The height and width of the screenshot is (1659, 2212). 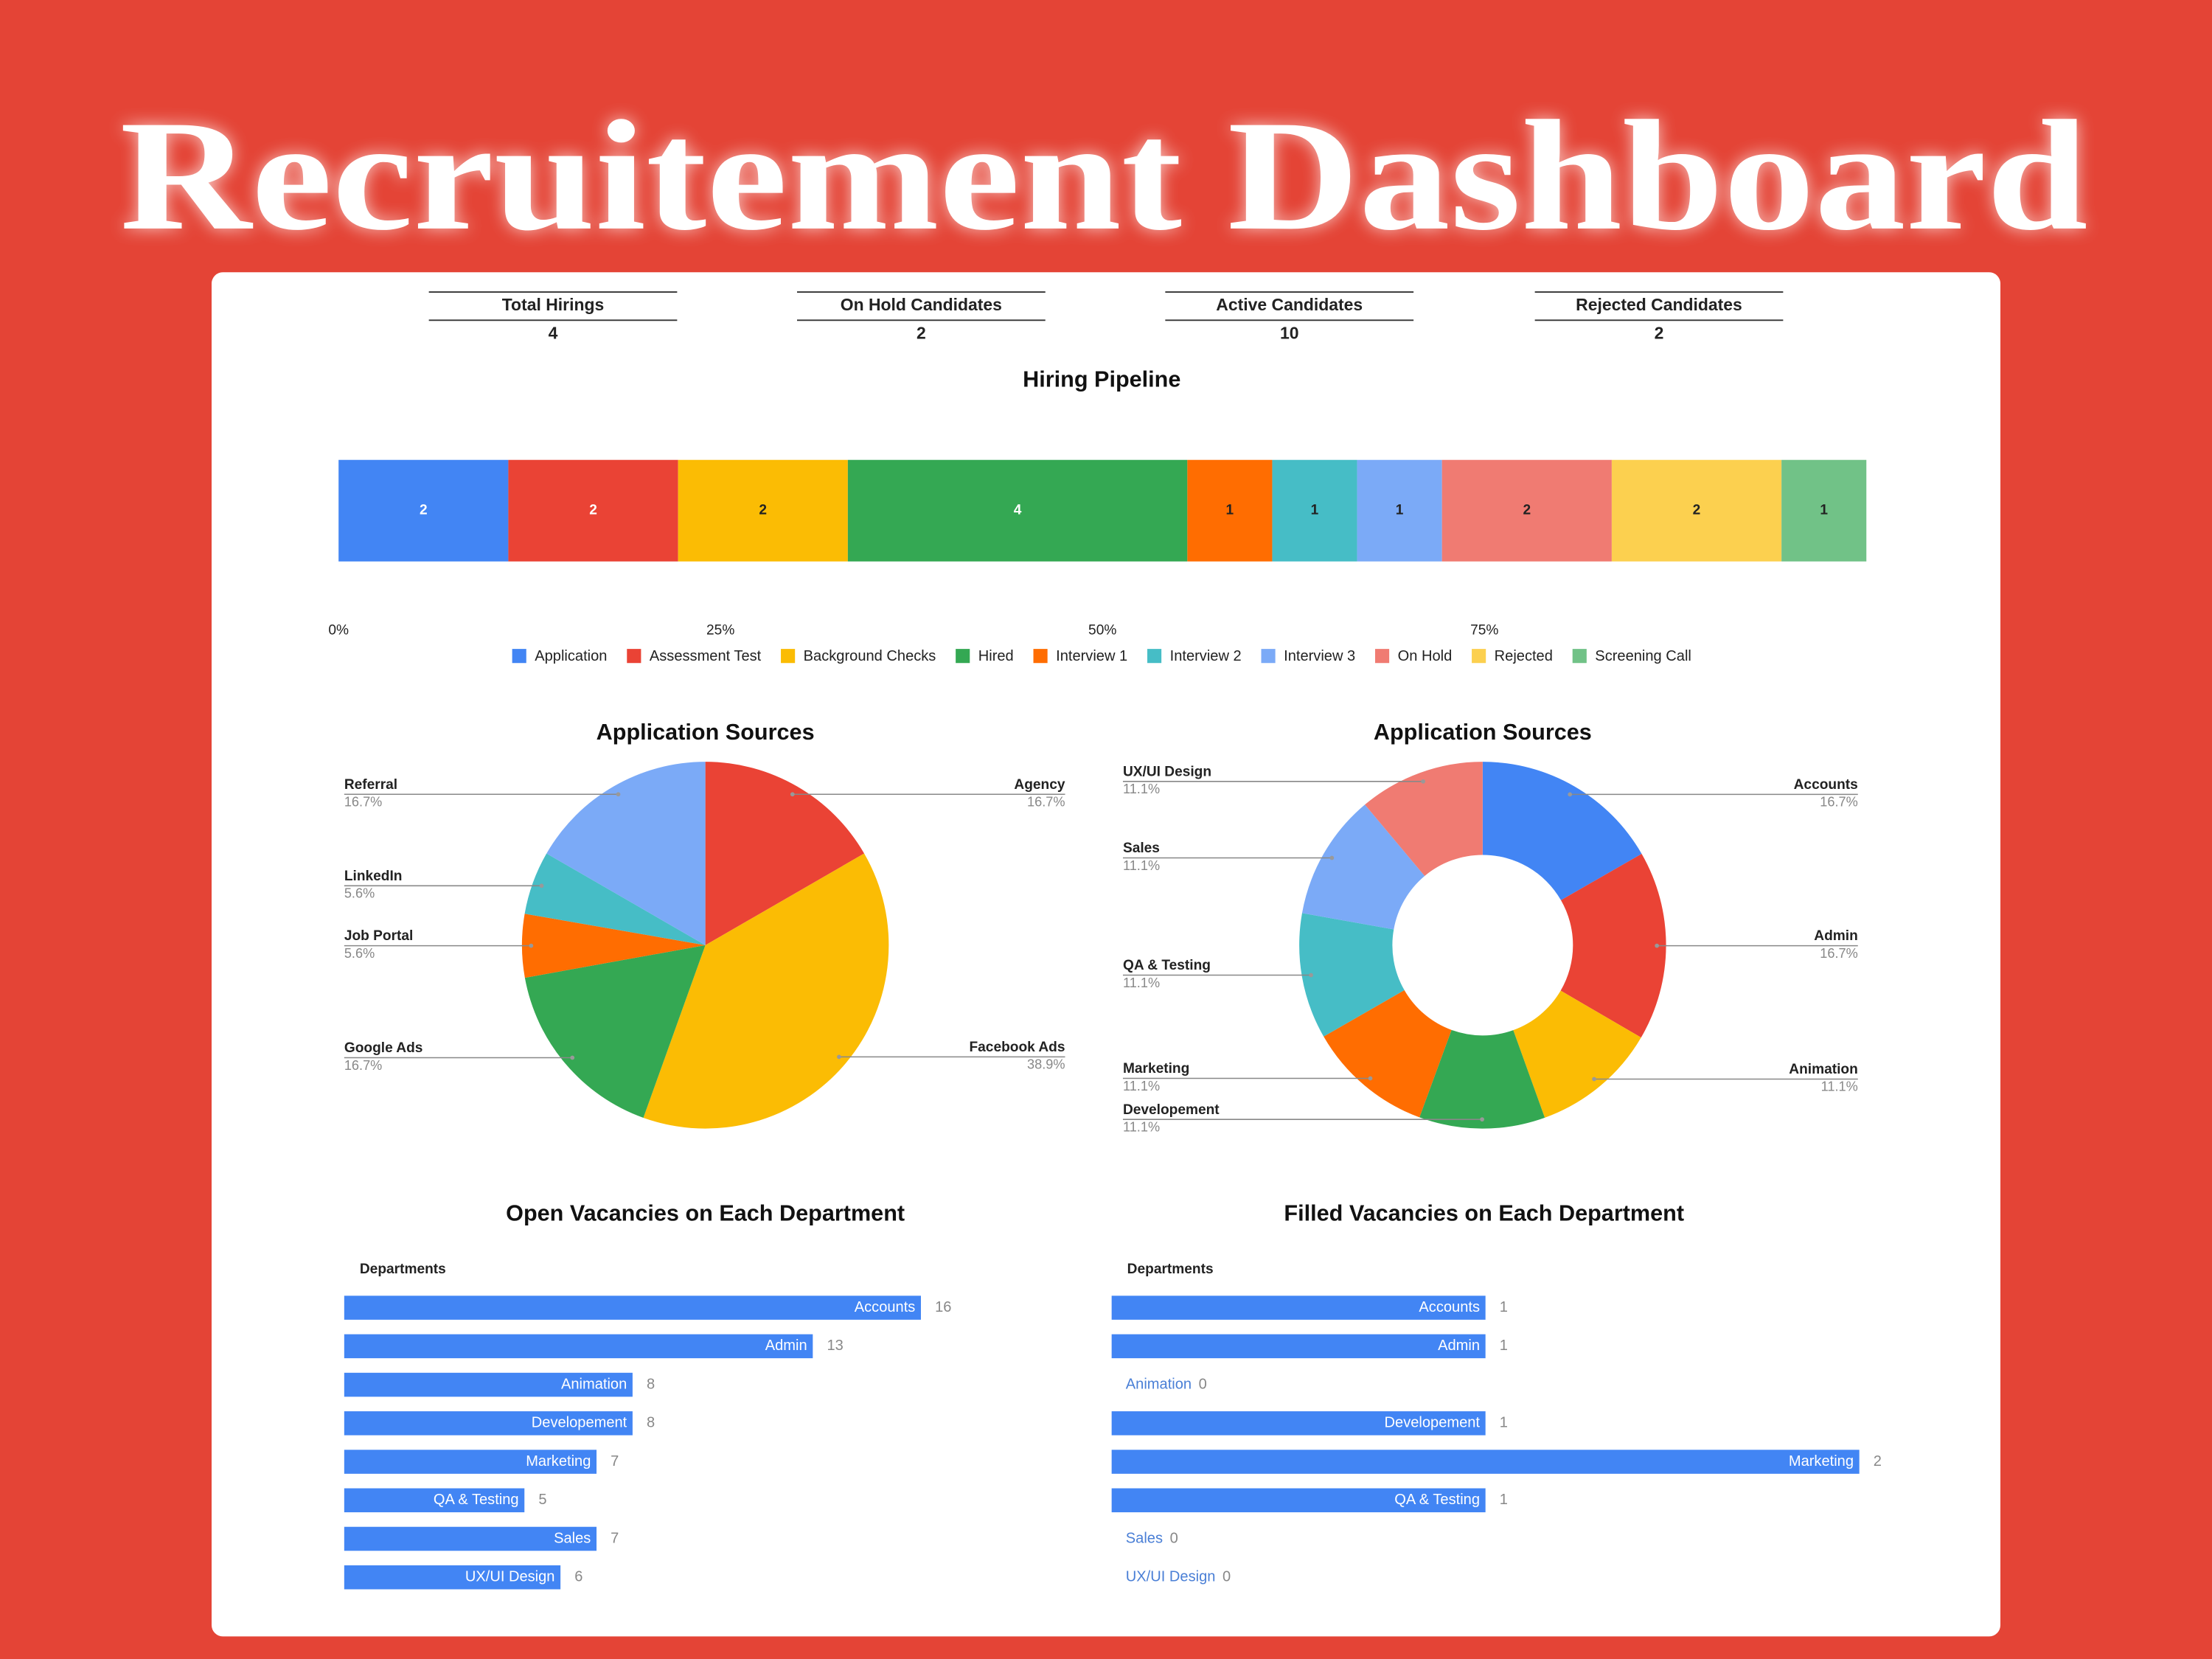 What do you see at coordinates (1167, 965) in the screenshot?
I see `slice-label: QA & Testing` at bounding box center [1167, 965].